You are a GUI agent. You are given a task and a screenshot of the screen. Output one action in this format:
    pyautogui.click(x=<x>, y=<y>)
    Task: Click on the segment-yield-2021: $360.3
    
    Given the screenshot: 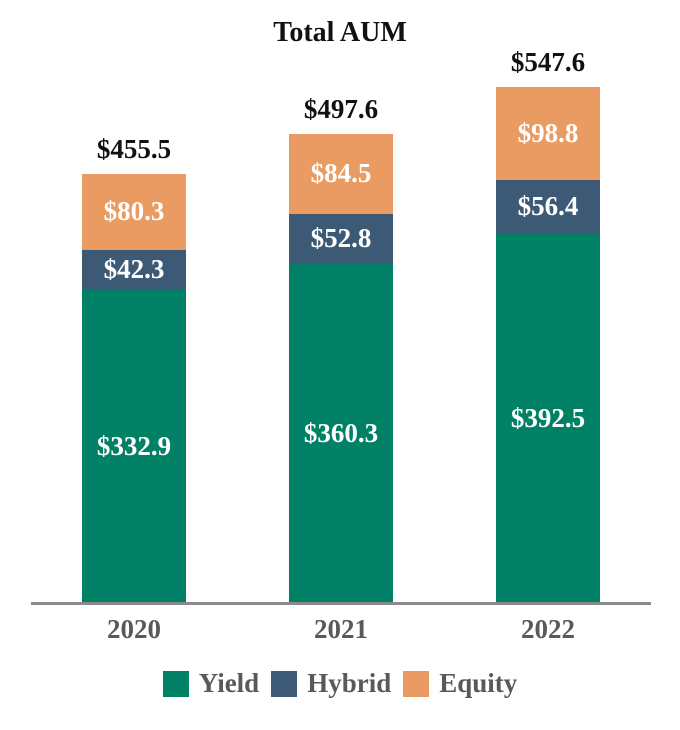 What is the action you would take?
    pyautogui.click(x=341, y=434)
    